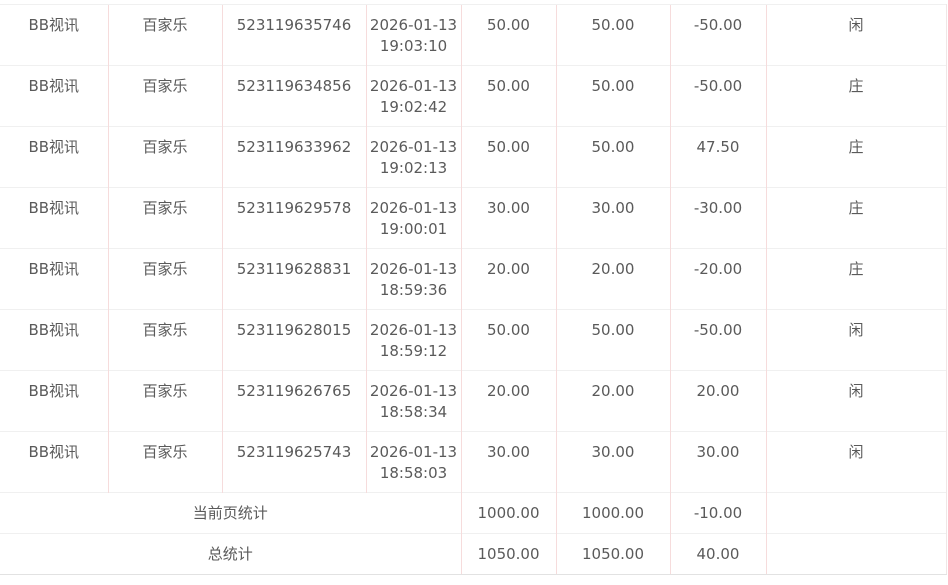 The image size is (948, 585). Describe the element at coordinates (717, 279) in the screenshot. I see `win-loss-cell: -20.00` at that location.